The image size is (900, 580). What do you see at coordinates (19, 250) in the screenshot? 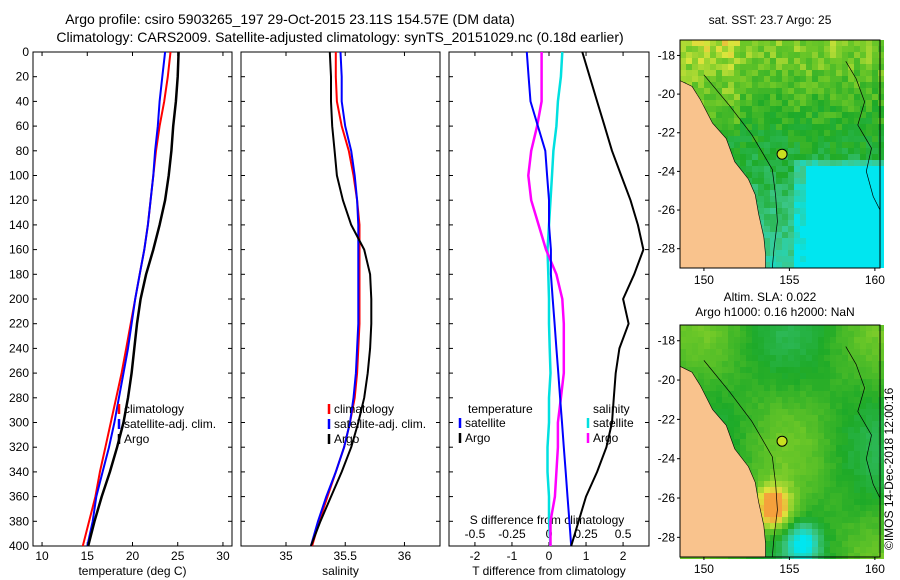
I see `y-tick-label: 160` at bounding box center [19, 250].